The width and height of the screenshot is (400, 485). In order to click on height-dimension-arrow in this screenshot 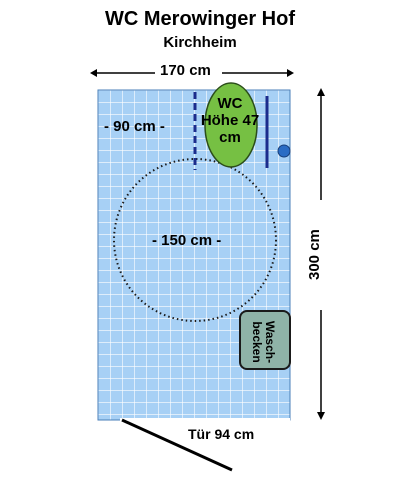, I will do `click(321, 254)`.